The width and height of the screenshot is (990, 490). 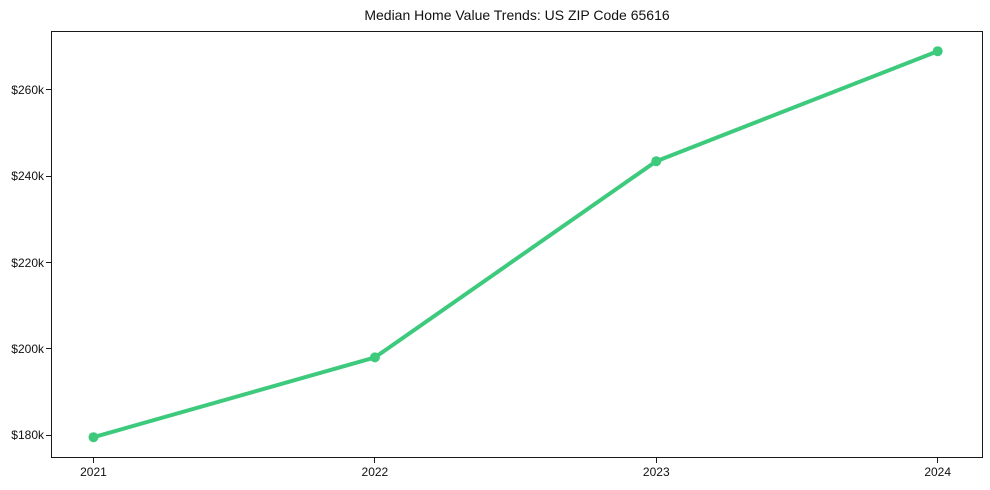 I want to click on data-point-marker-2023, so click(x=656, y=161).